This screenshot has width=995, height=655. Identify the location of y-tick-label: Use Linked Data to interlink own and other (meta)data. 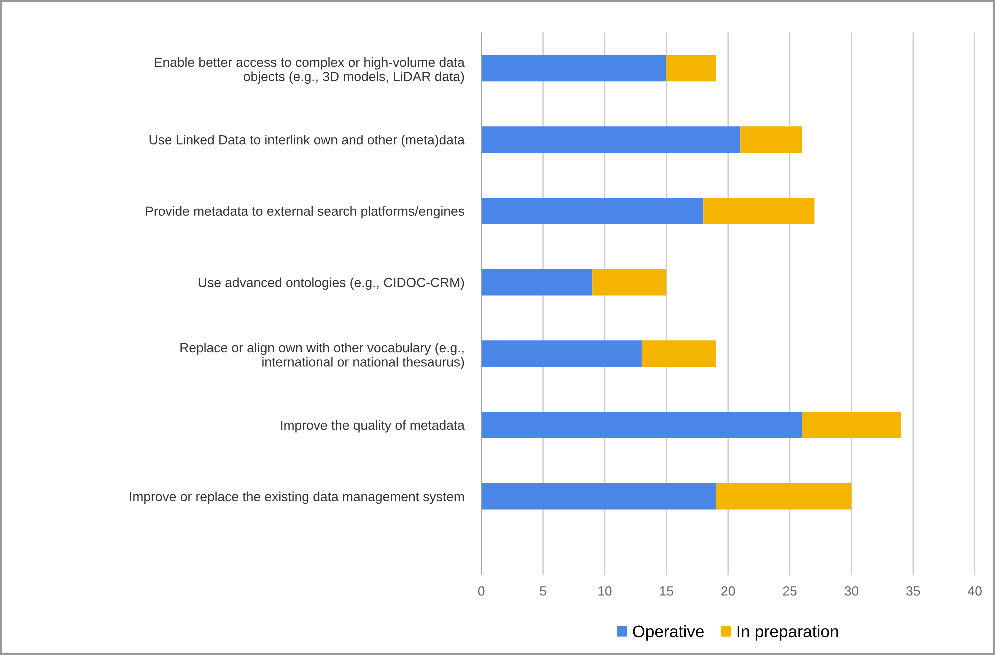
(307, 141).